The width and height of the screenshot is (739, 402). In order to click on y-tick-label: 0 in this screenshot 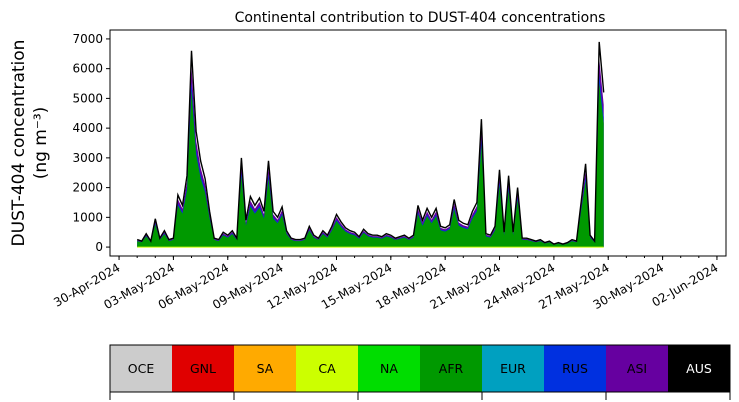, I will do `click(99, 247)`.